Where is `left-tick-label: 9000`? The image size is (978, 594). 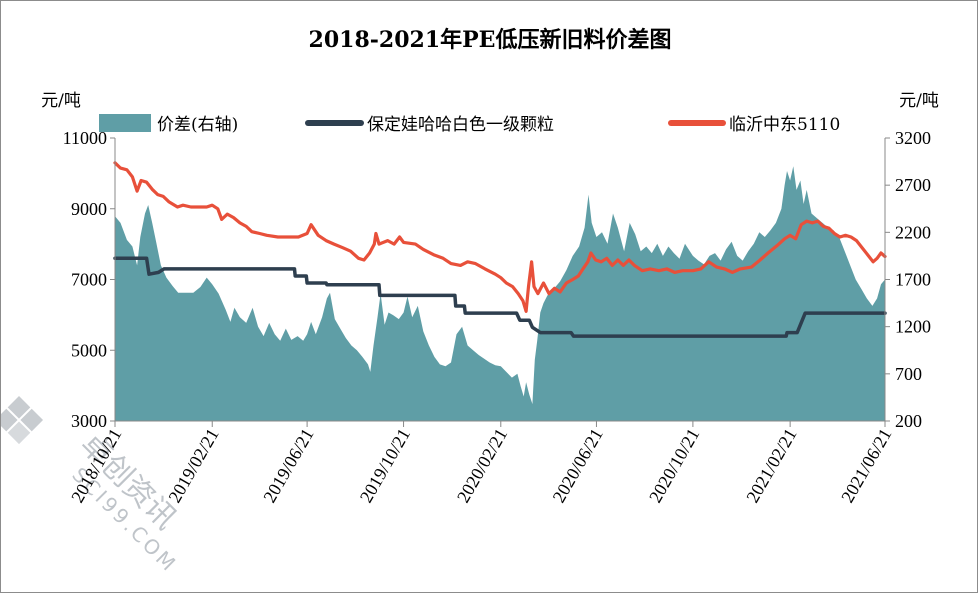
left-tick-label: 9000 is located at coordinates (89, 209).